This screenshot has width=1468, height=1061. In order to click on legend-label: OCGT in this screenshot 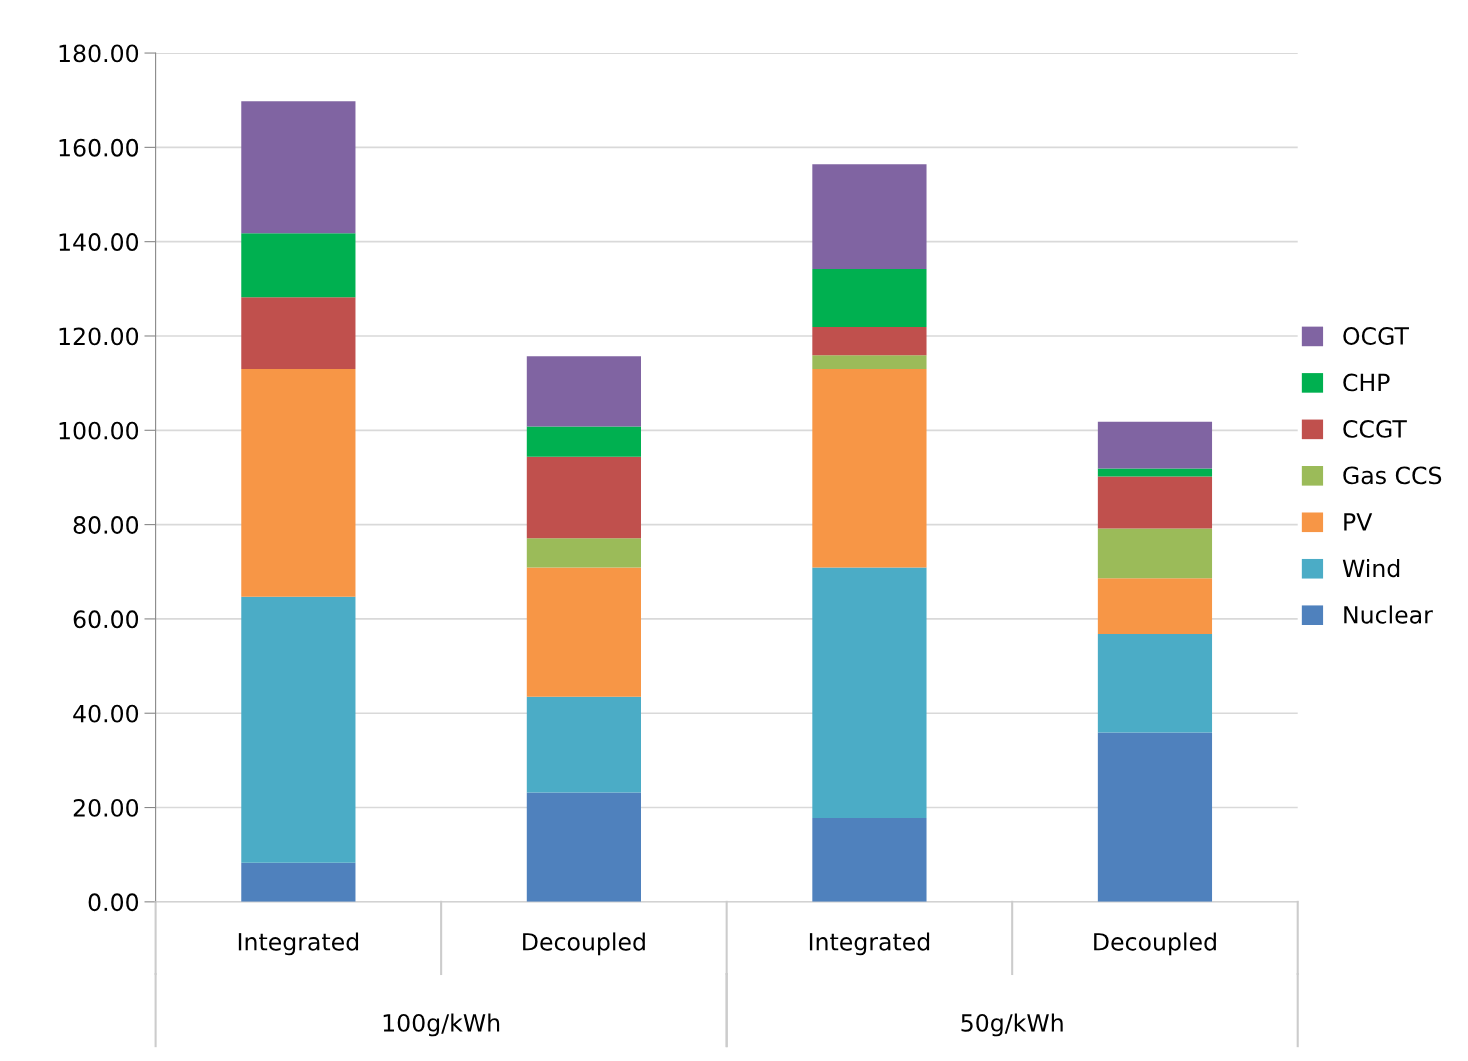, I will do `click(1376, 336)`.